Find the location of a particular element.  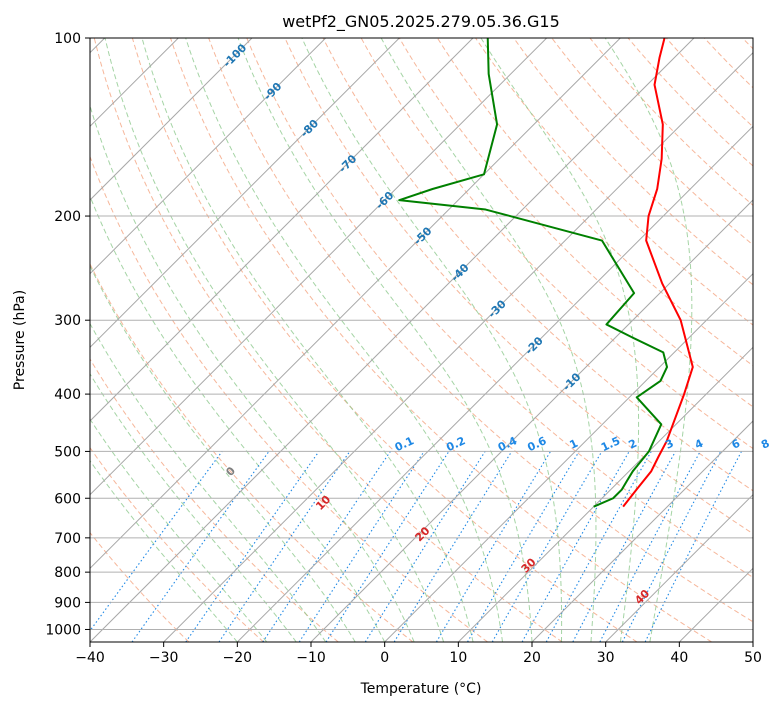

y-axis-label: Pressure (hPa) is located at coordinates (20, 340).